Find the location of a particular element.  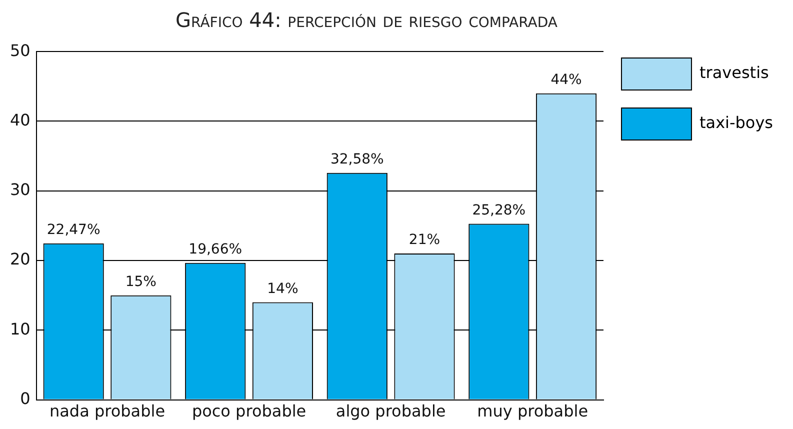

data-label: 25,28% is located at coordinates (499, 210).